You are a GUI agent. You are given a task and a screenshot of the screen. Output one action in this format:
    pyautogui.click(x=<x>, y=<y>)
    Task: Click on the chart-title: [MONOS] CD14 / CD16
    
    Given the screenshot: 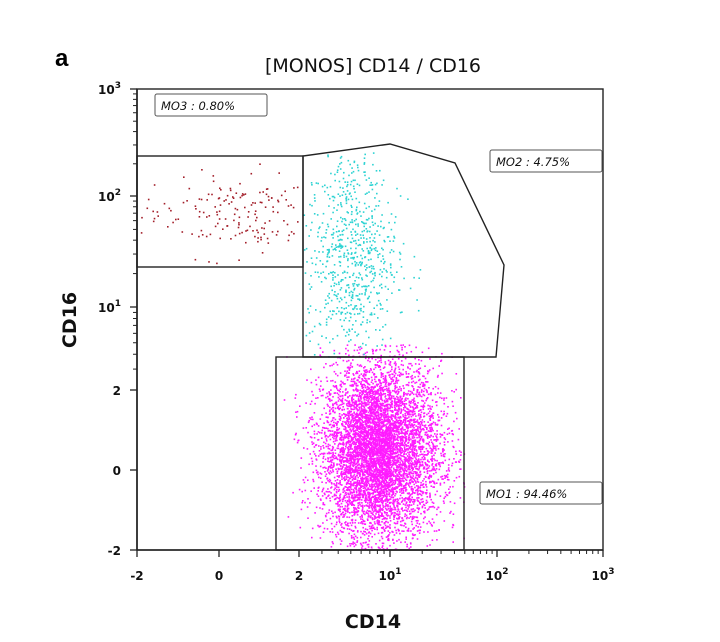 What is the action you would take?
    pyautogui.click(x=373, y=66)
    